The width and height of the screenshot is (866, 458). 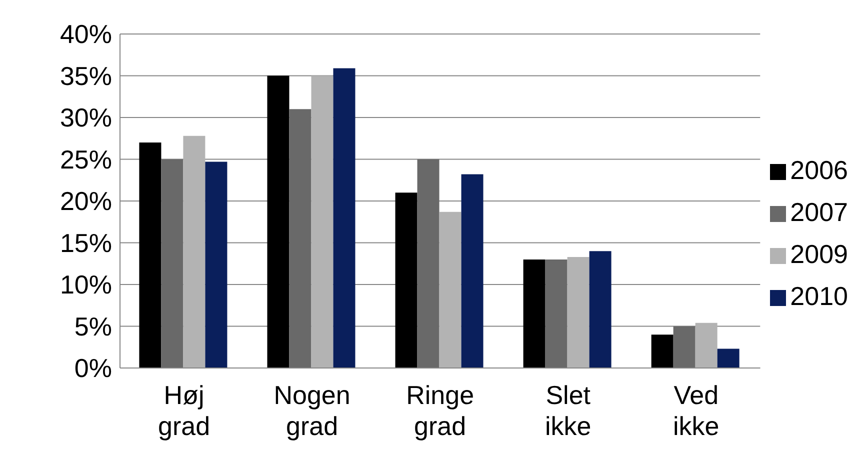 I want to click on x-tick-label: Nogen grad, so click(x=312, y=410).